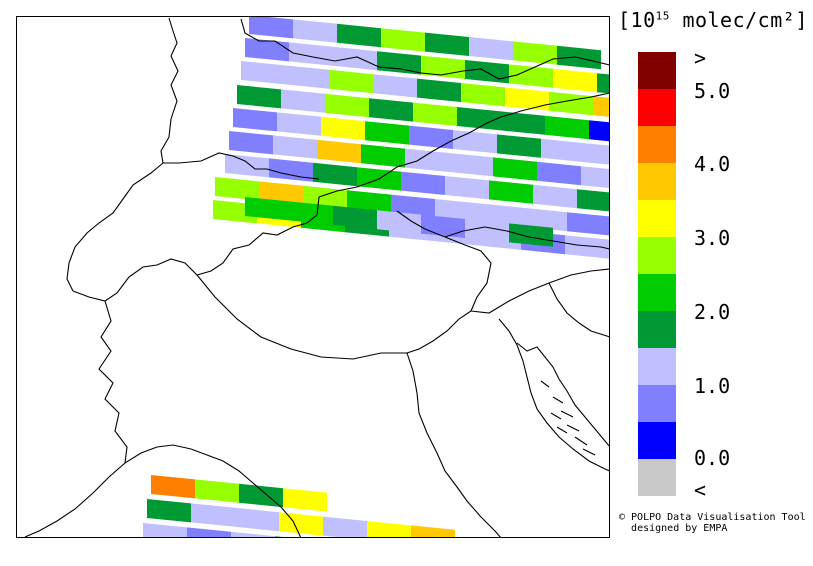 This screenshot has width=813, height=566. What do you see at coordinates (700, 58) in the screenshot?
I see `legend-tick-above: >` at bounding box center [700, 58].